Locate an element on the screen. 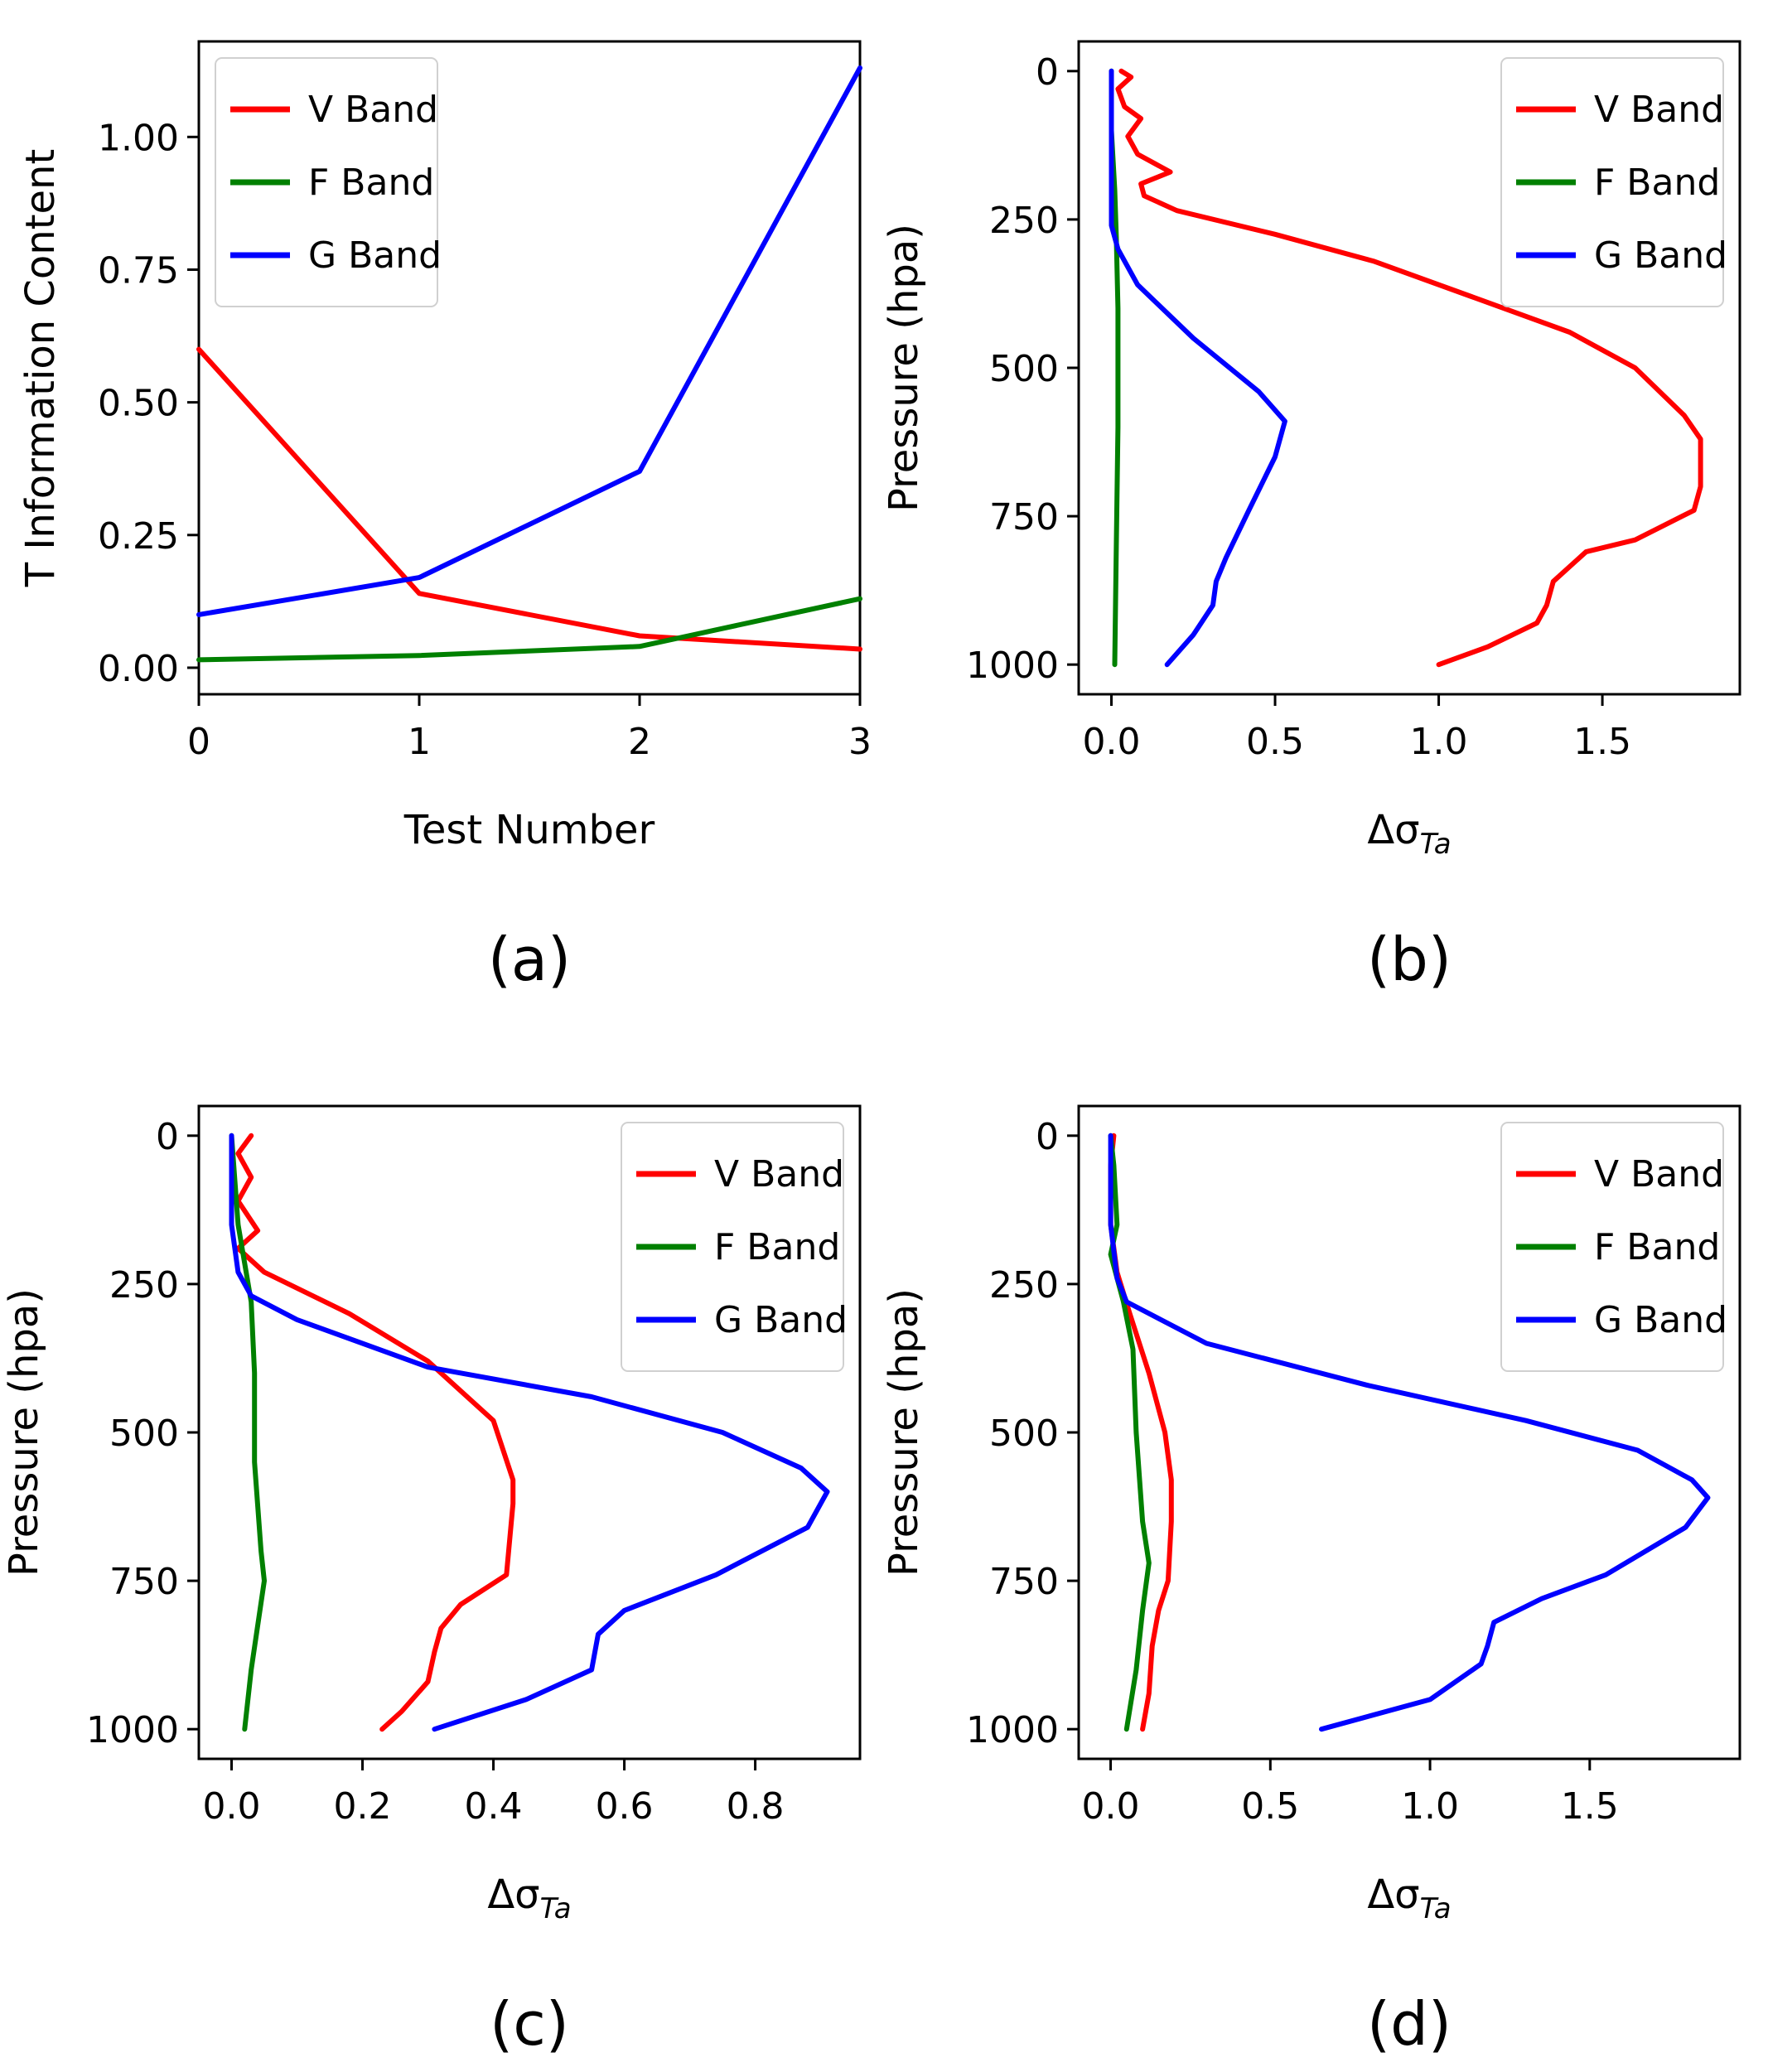 The height and width of the screenshot is (2072, 1768). plot-frame is located at coordinates (529, 368).